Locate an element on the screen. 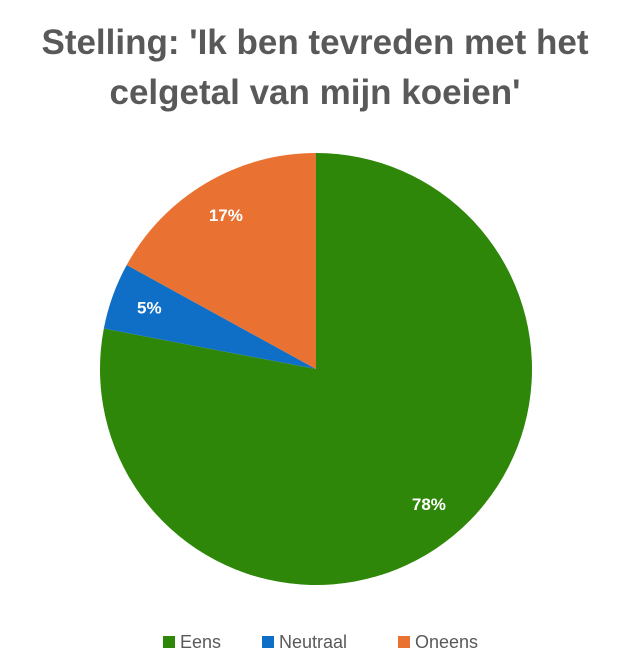 Image resolution: width=630 pixels, height=663 pixels. value-label: 78% is located at coordinates (429, 504).